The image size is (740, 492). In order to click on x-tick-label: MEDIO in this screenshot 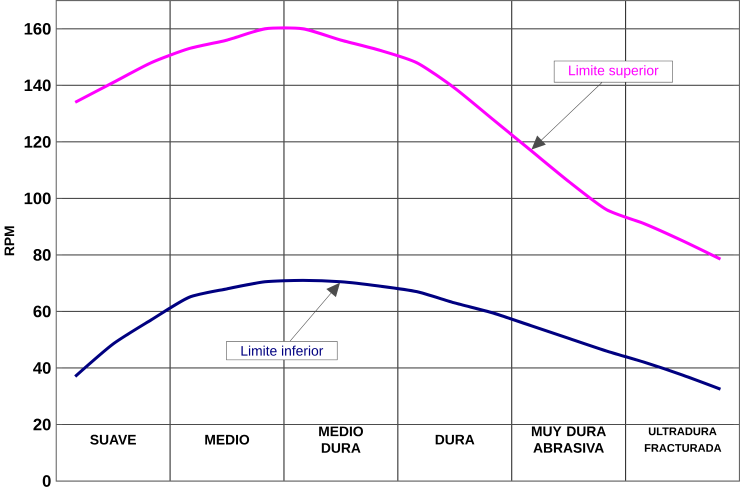, I will do `click(227, 440)`.